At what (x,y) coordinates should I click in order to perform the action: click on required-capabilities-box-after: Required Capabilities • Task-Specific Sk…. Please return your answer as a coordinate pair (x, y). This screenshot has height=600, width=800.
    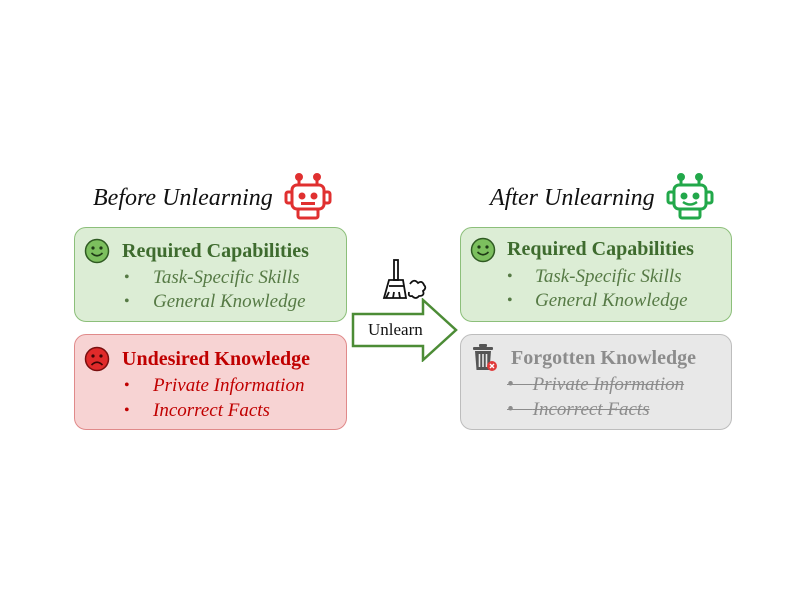
    Looking at the image, I should click on (596, 274).